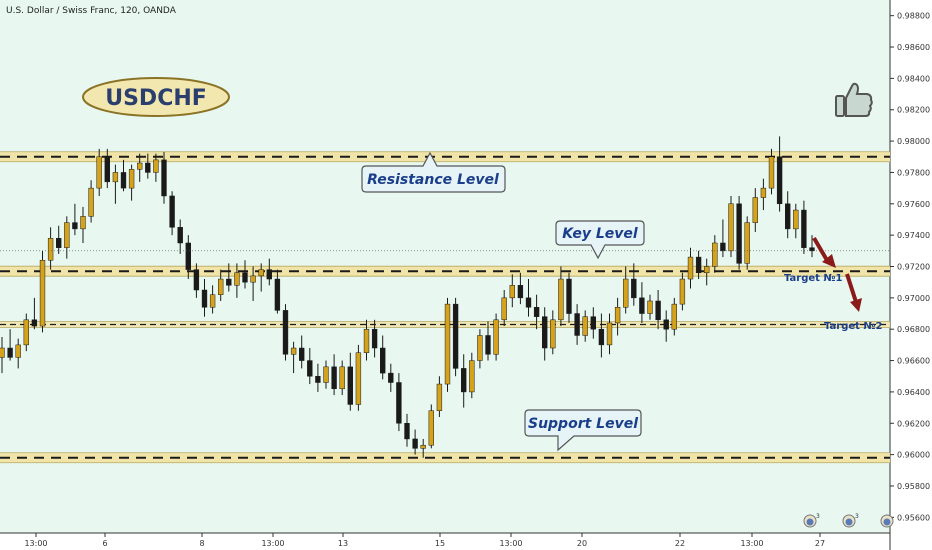 The image size is (932, 550). What do you see at coordinates (343, 543) in the screenshot?
I see `time-tick-label: 13` at bounding box center [343, 543].